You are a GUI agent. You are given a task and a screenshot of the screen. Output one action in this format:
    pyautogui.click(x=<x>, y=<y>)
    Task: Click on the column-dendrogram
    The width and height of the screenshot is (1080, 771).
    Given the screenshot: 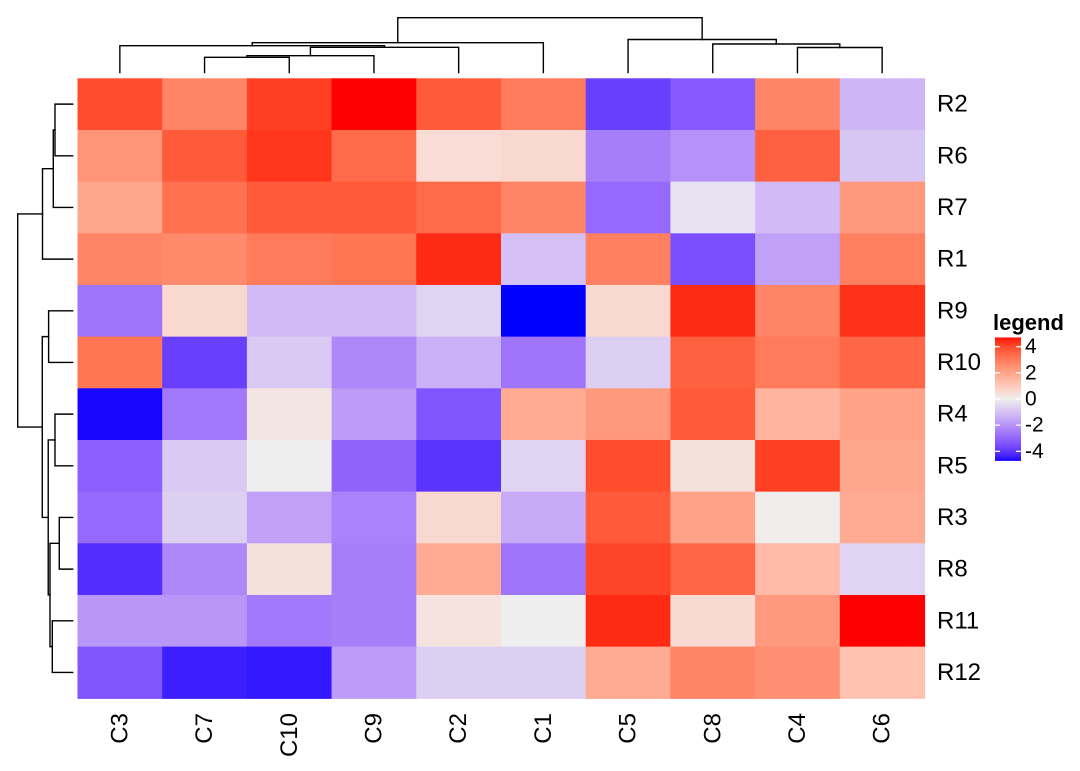 What is the action you would take?
    pyautogui.click(x=501, y=45)
    